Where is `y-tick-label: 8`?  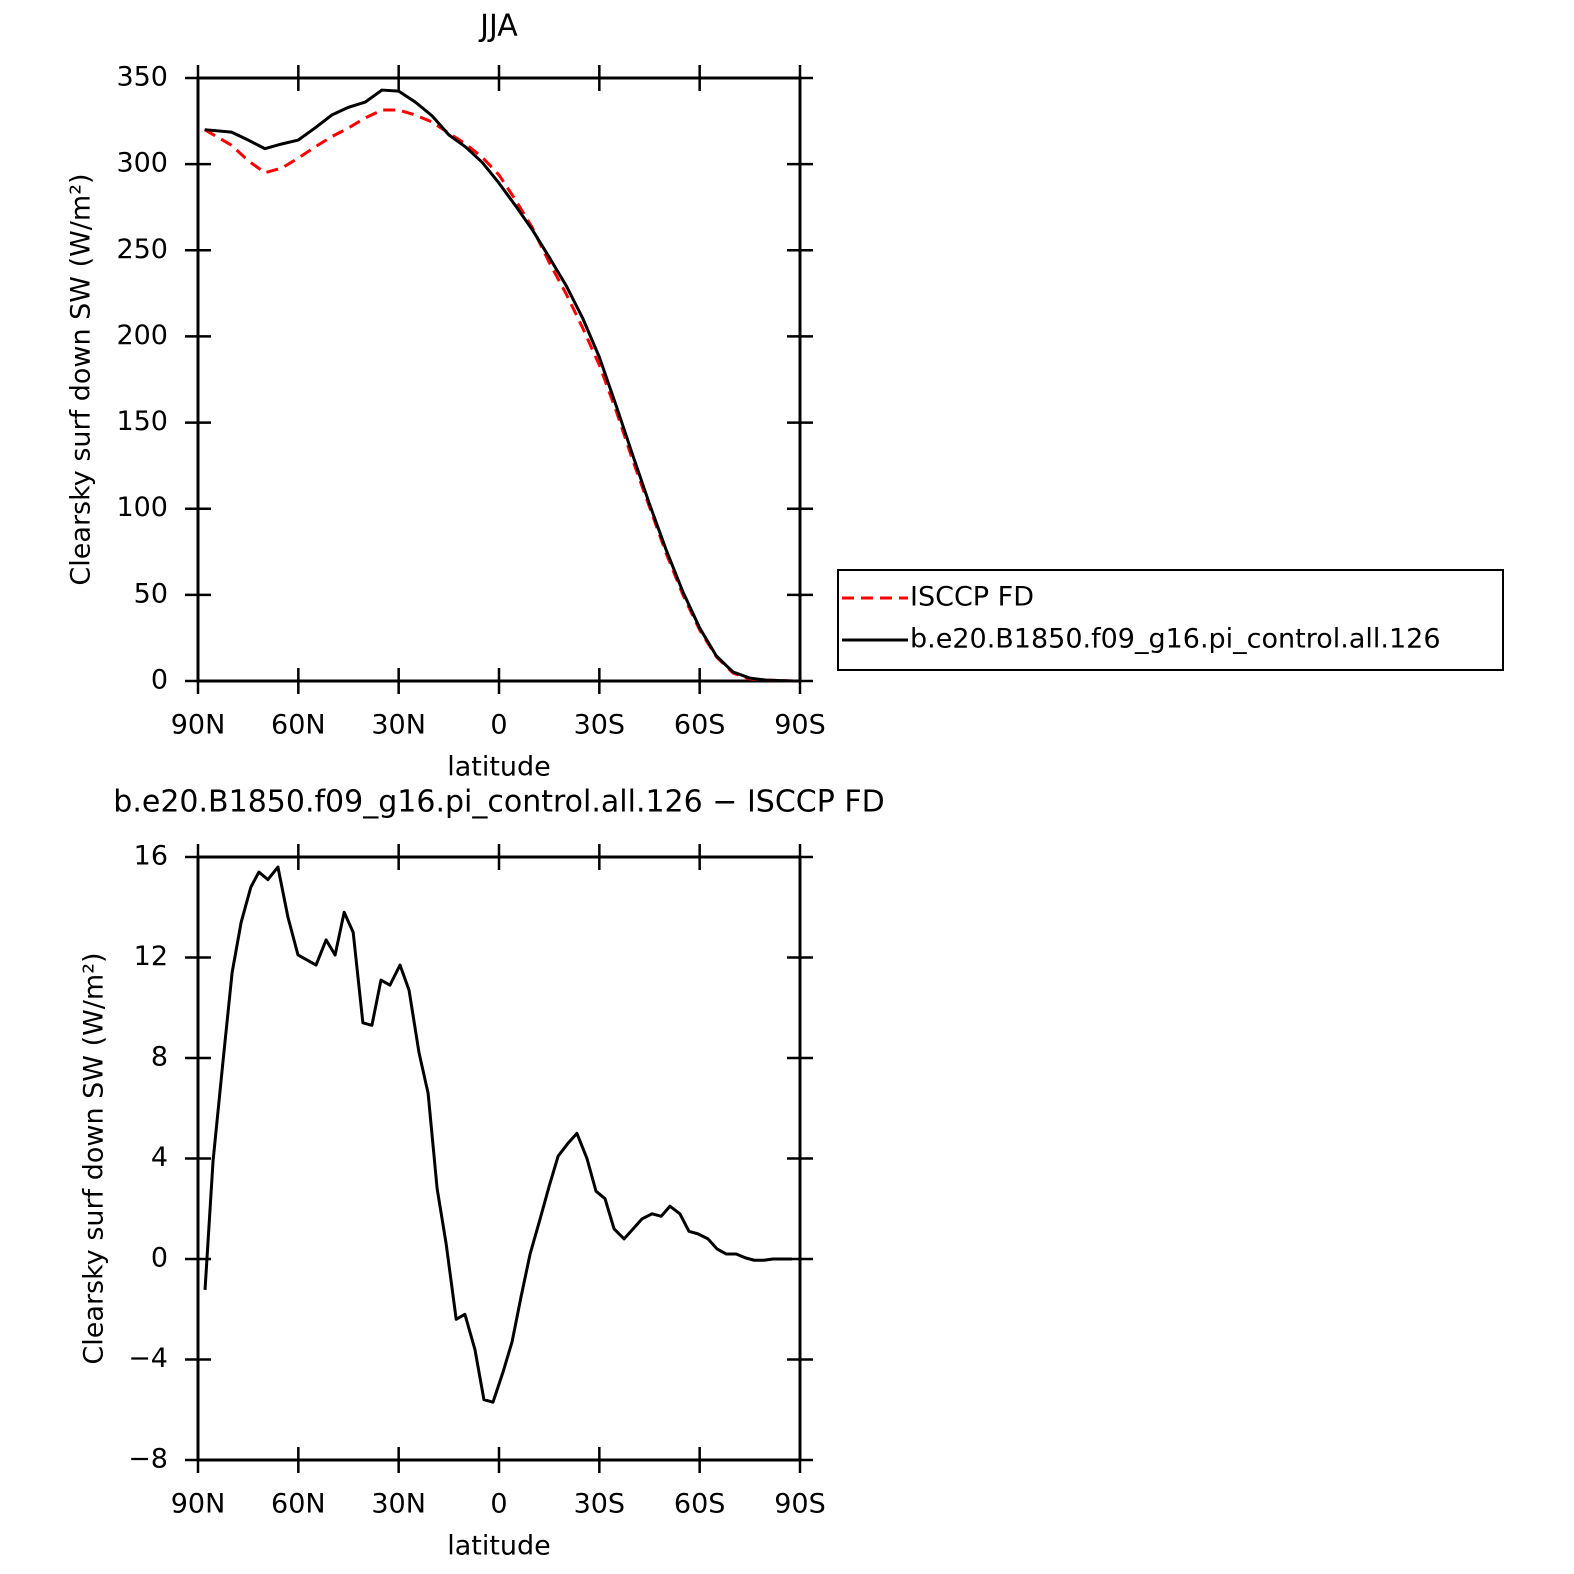 y-tick-label: 8 is located at coordinates (159, 1057).